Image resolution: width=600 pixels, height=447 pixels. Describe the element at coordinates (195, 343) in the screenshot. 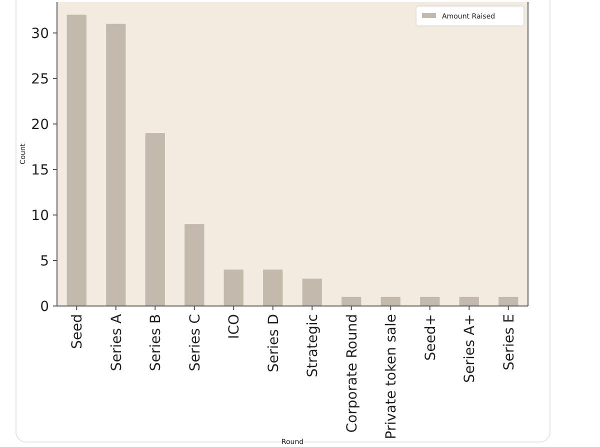

I see `x-tick-label: Series C` at that location.